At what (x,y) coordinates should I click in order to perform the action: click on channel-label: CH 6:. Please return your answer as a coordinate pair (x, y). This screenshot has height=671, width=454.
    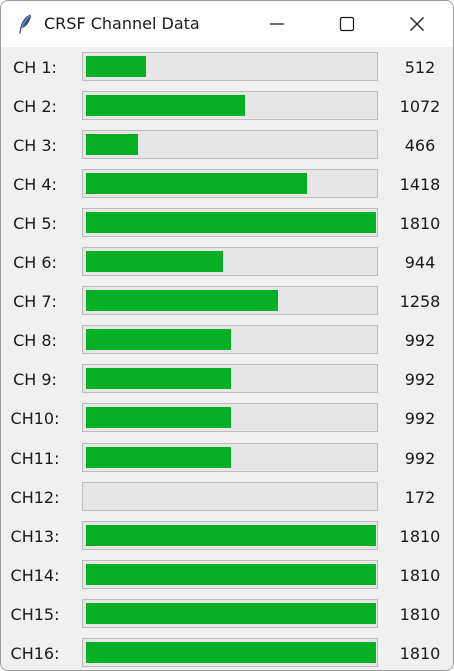
    Looking at the image, I should click on (35, 263).